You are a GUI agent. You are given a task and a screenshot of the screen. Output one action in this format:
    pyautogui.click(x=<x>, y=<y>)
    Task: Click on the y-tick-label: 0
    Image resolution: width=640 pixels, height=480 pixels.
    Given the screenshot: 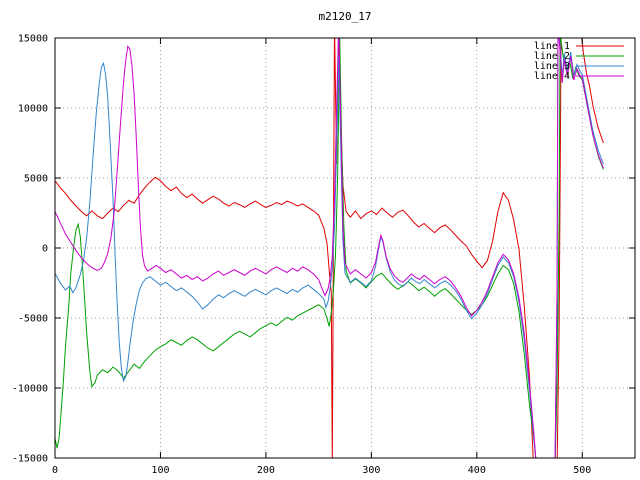 What is the action you would take?
    pyautogui.click(x=45, y=249)
    